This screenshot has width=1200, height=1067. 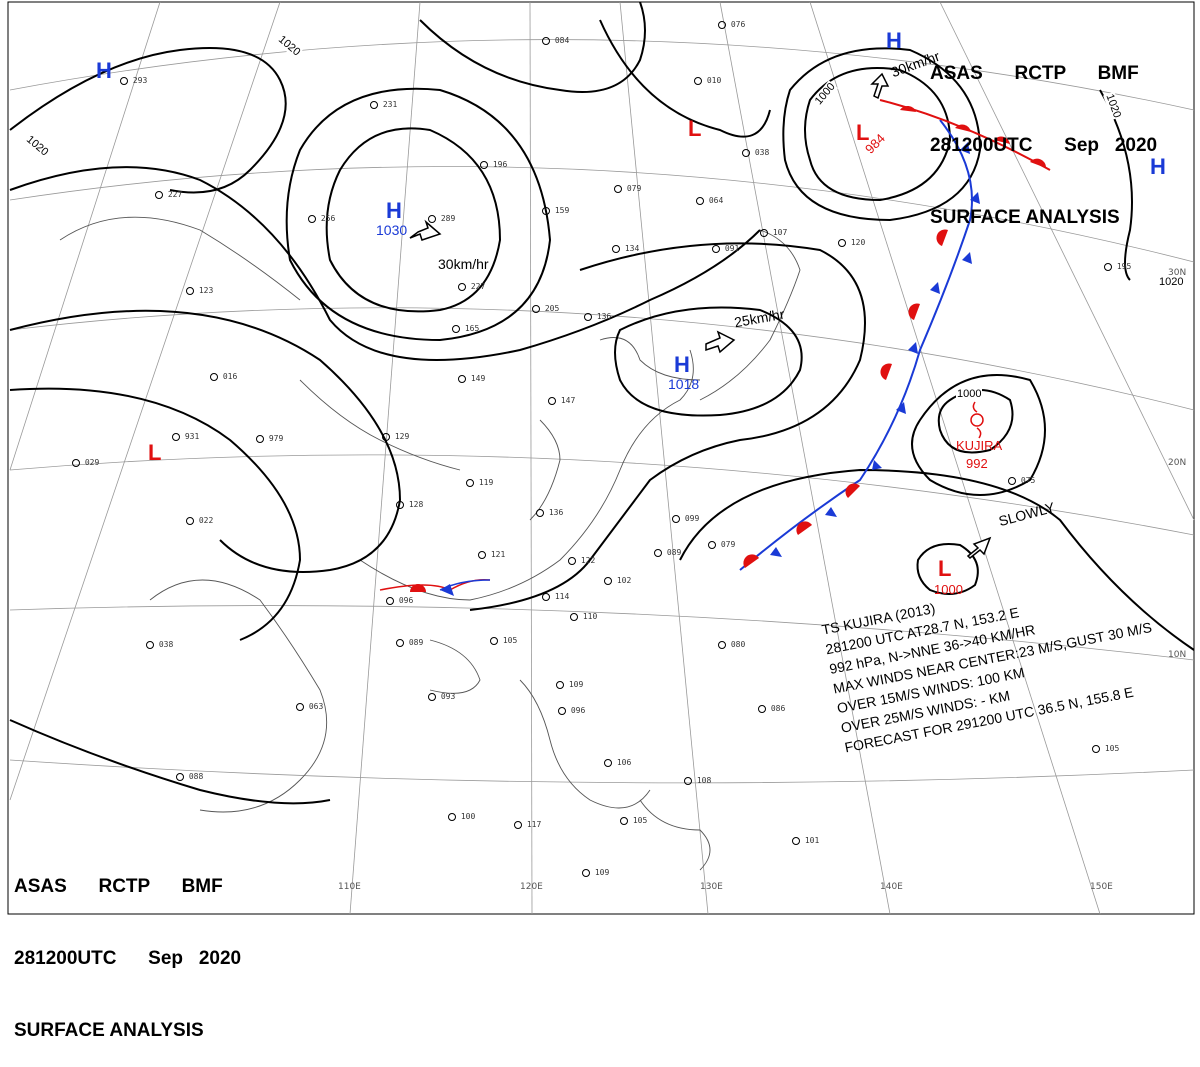 I want to click on station-plot: 086, so click(x=771, y=708).